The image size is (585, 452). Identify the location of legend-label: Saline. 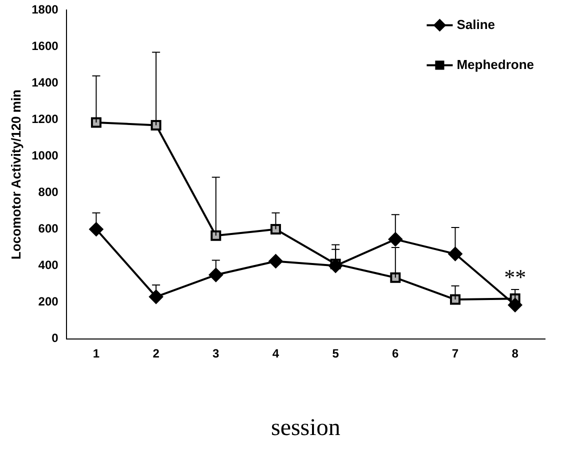
(476, 24).